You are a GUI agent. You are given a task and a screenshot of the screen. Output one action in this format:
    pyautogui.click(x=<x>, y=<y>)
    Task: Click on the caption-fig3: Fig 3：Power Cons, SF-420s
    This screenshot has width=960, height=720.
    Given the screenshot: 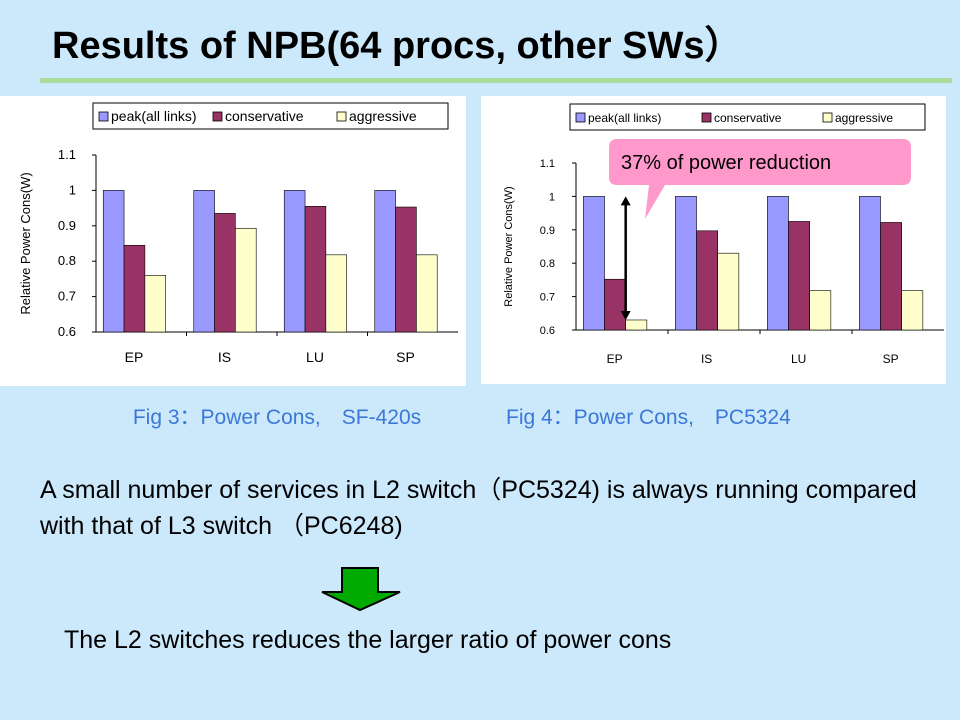 What is the action you would take?
    pyautogui.click(x=277, y=417)
    